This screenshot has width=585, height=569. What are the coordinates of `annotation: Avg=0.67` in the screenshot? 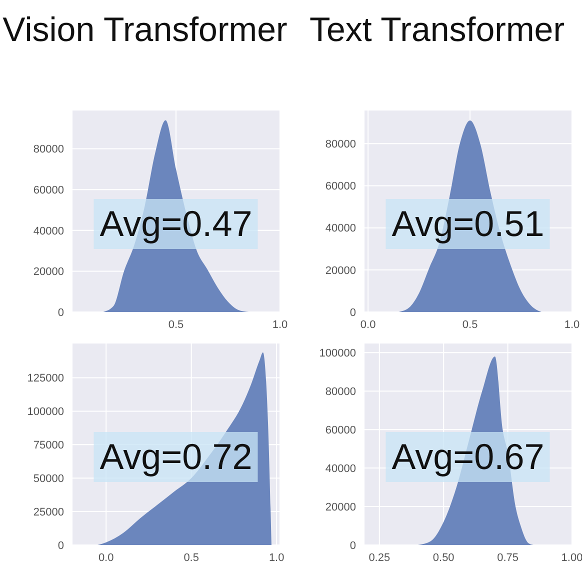 It's located at (468, 457).